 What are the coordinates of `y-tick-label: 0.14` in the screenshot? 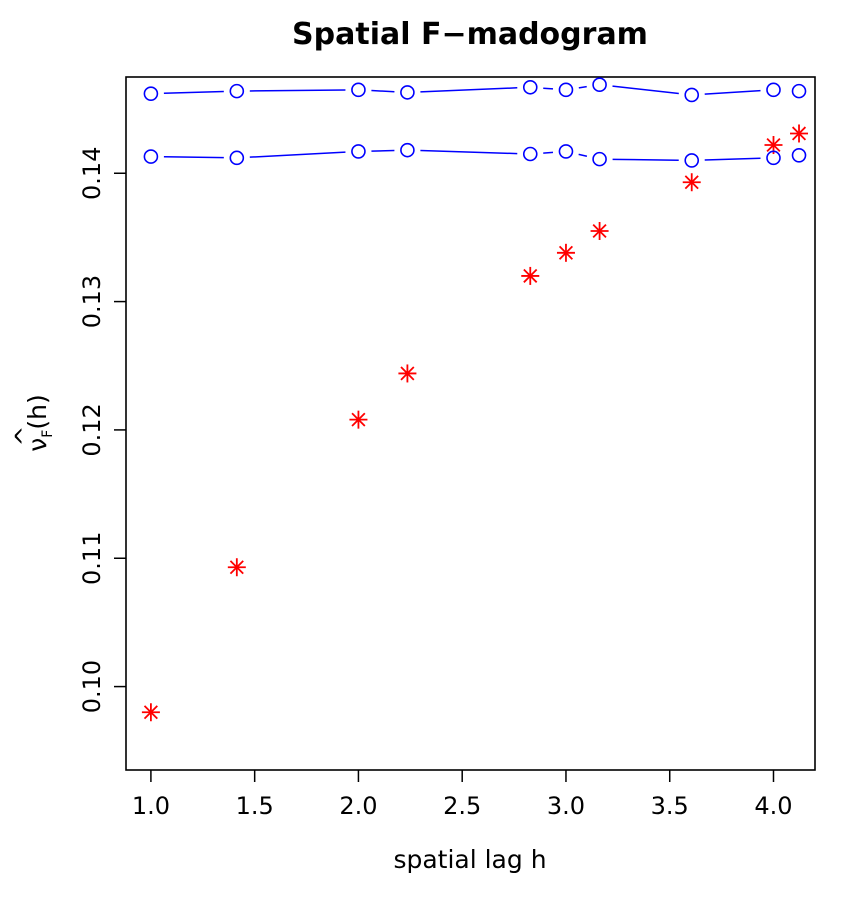 It's located at (92, 173).